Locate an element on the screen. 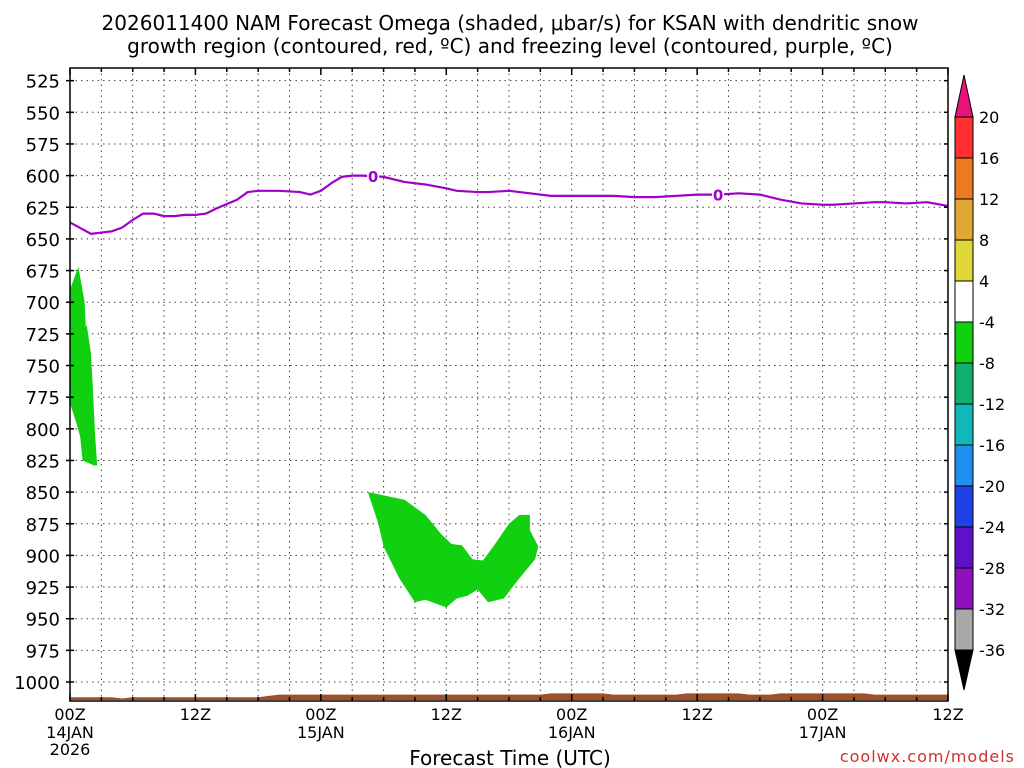 This screenshot has height=768, width=1024. y-tick-label: 550 is located at coordinates (43, 113).